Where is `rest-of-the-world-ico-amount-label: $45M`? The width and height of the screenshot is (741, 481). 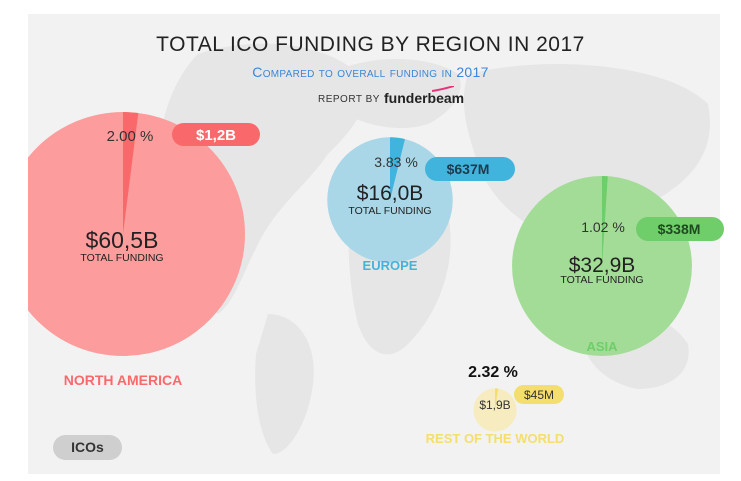 rest-of-the-world-ico-amount-label: $45M is located at coordinates (539, 395).